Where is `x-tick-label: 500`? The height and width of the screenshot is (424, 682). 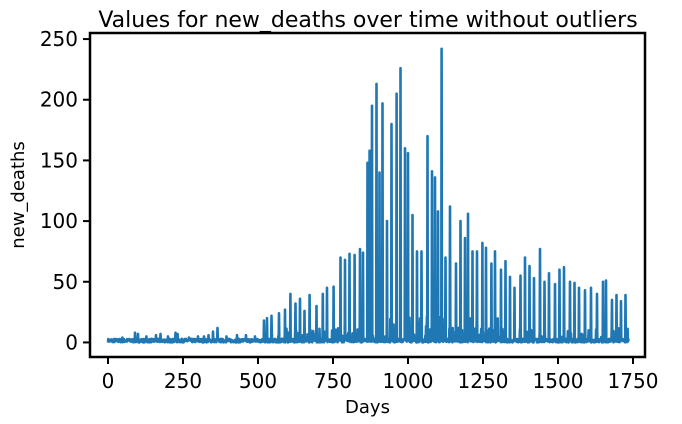 x-tick-label: 500 is located at coordinates (258, 381).